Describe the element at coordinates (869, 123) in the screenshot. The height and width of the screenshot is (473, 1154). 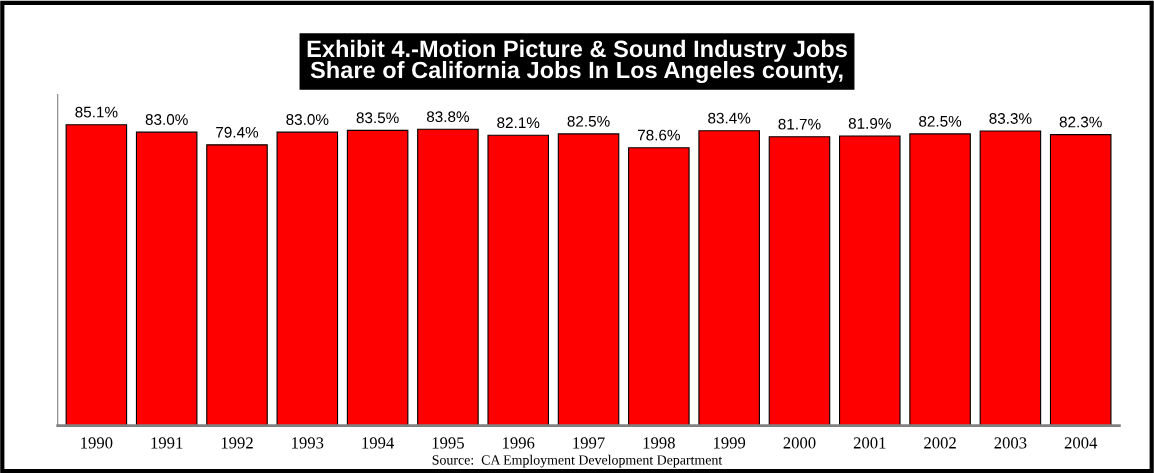
I see `data-label: 81.9%` at that location.